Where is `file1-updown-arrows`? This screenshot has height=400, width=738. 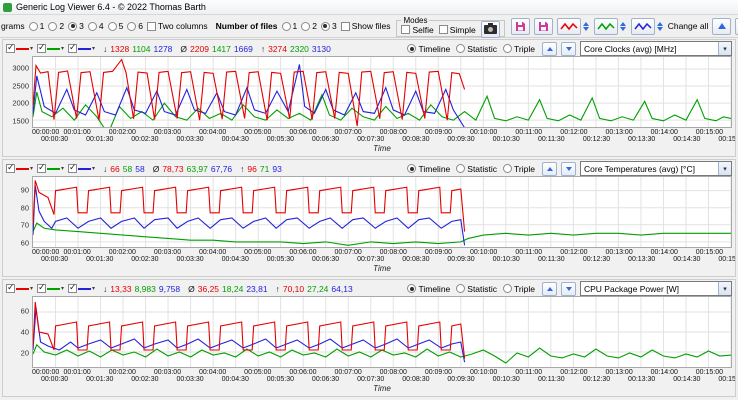 file1-updown-arrows is located at coordinates (586, 26).